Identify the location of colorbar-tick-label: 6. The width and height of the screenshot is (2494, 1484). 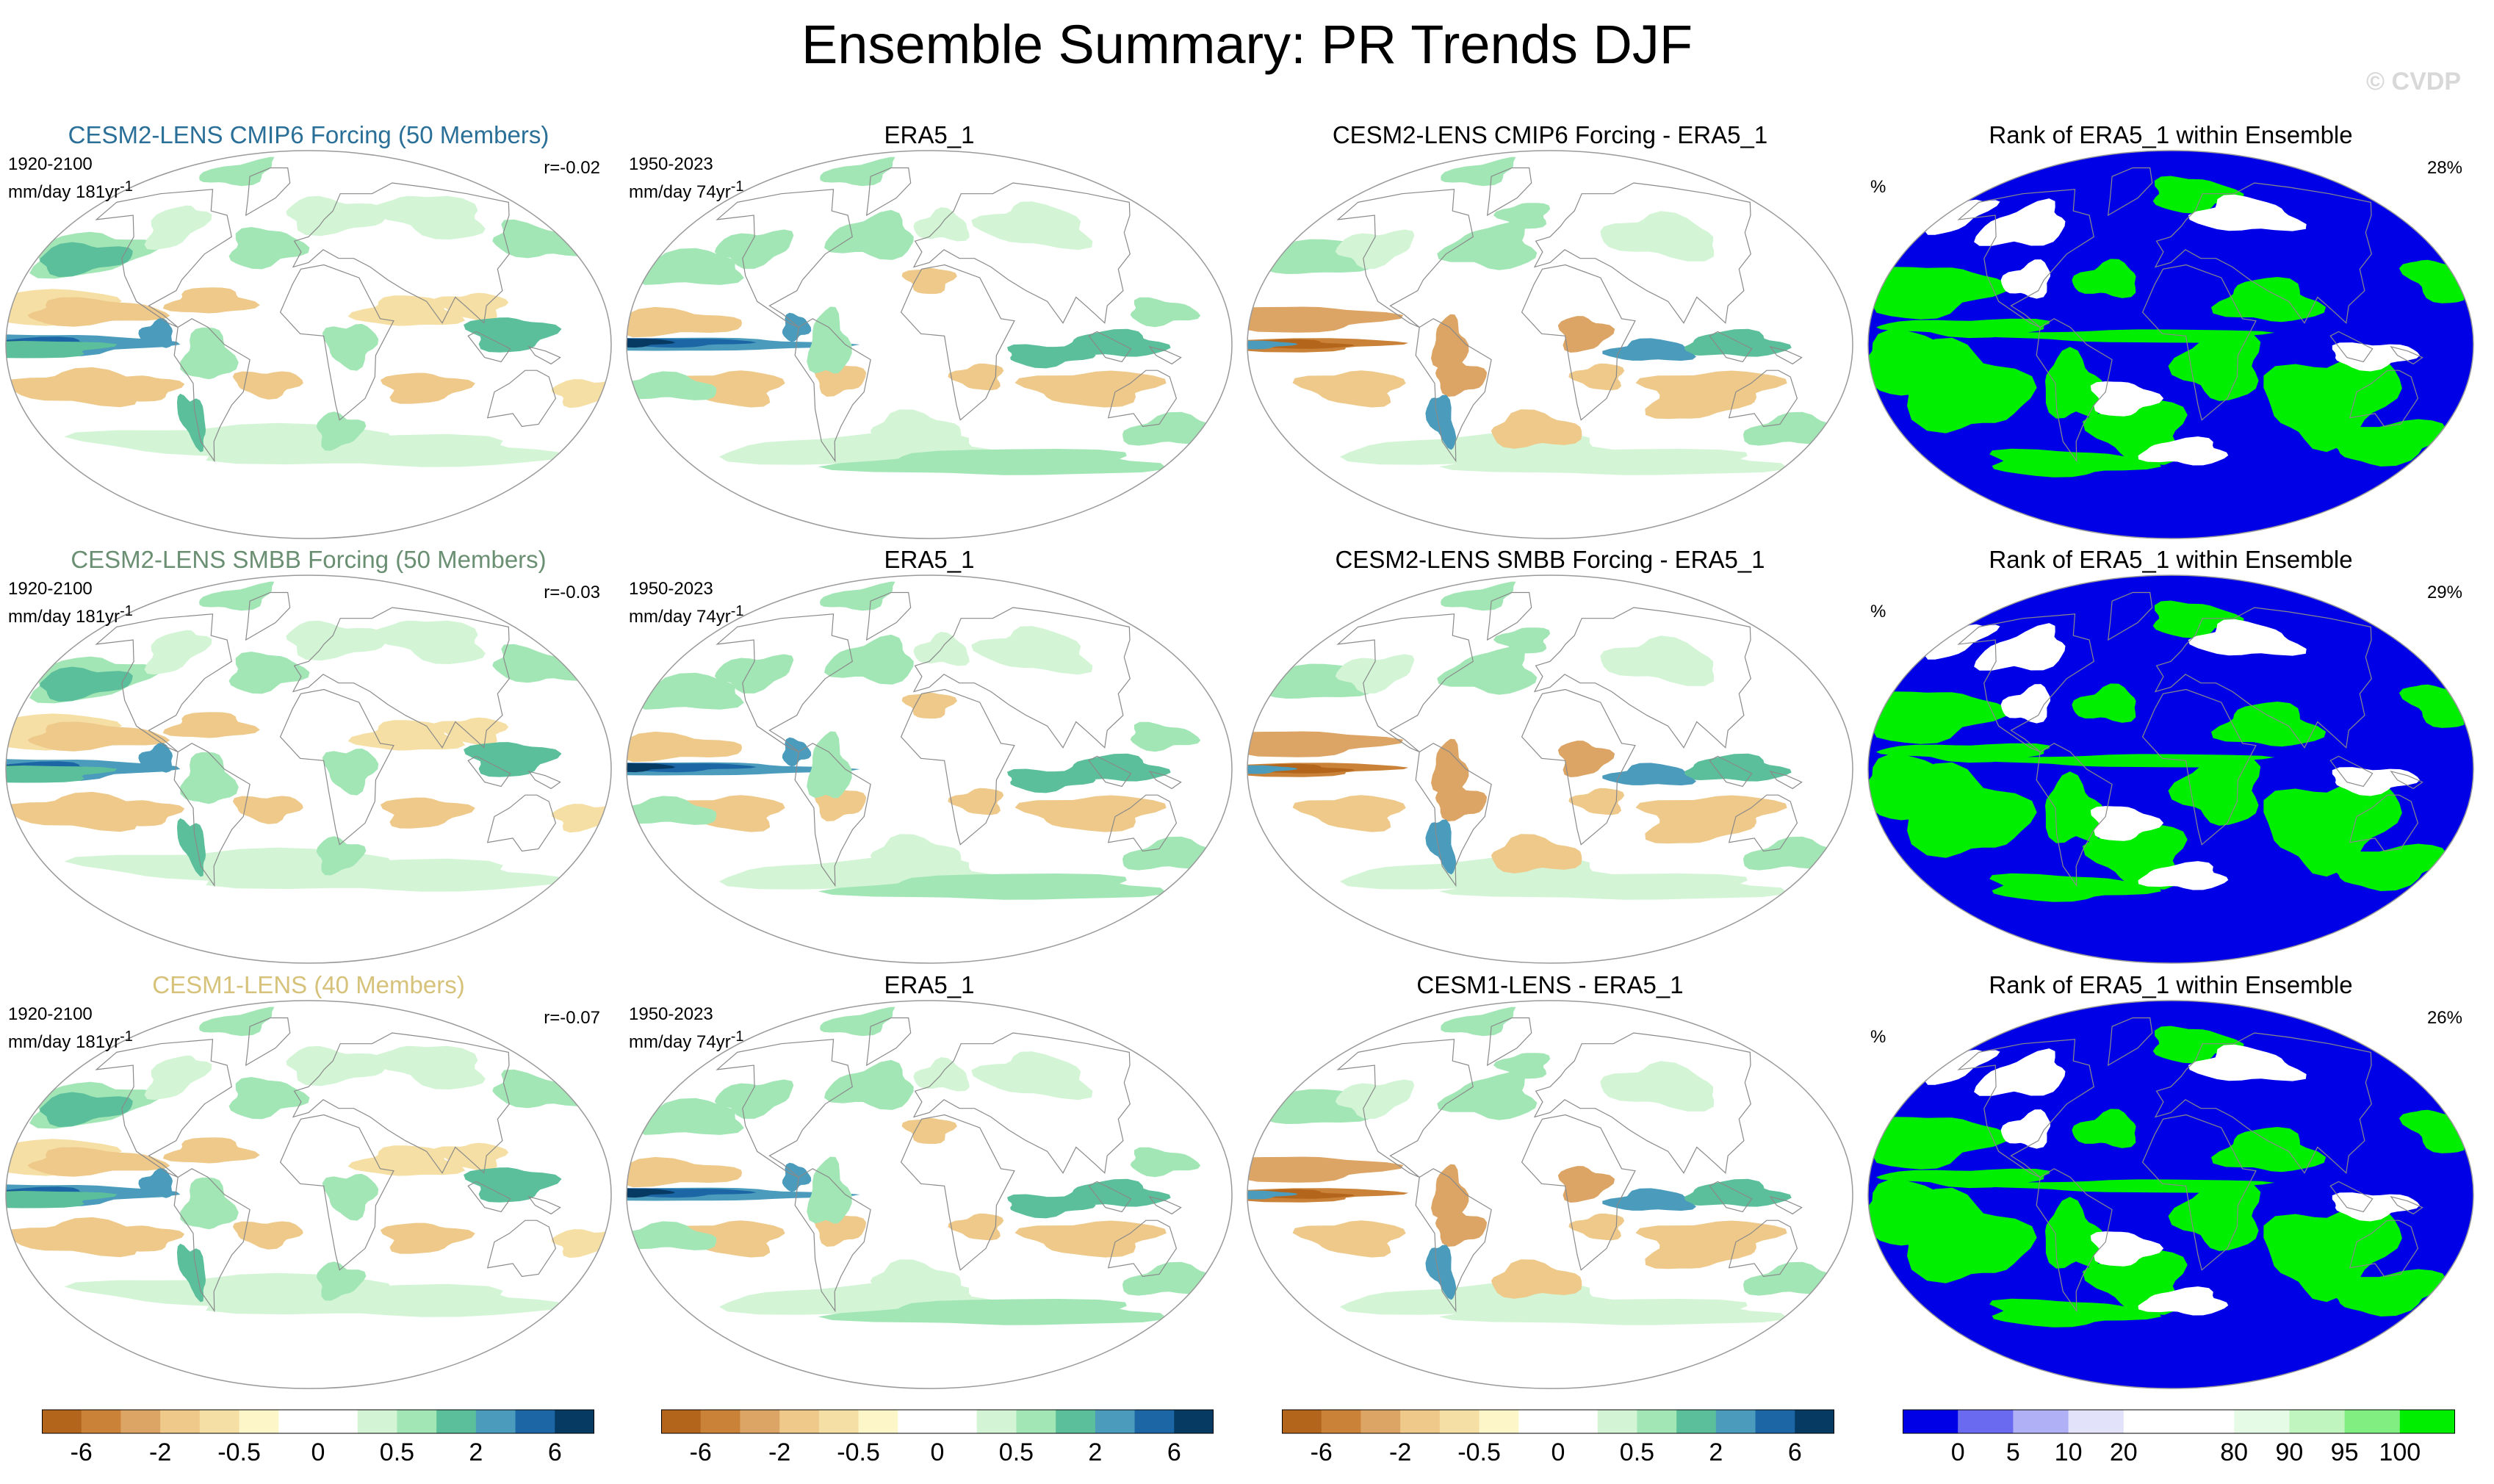
(1174, 1452).